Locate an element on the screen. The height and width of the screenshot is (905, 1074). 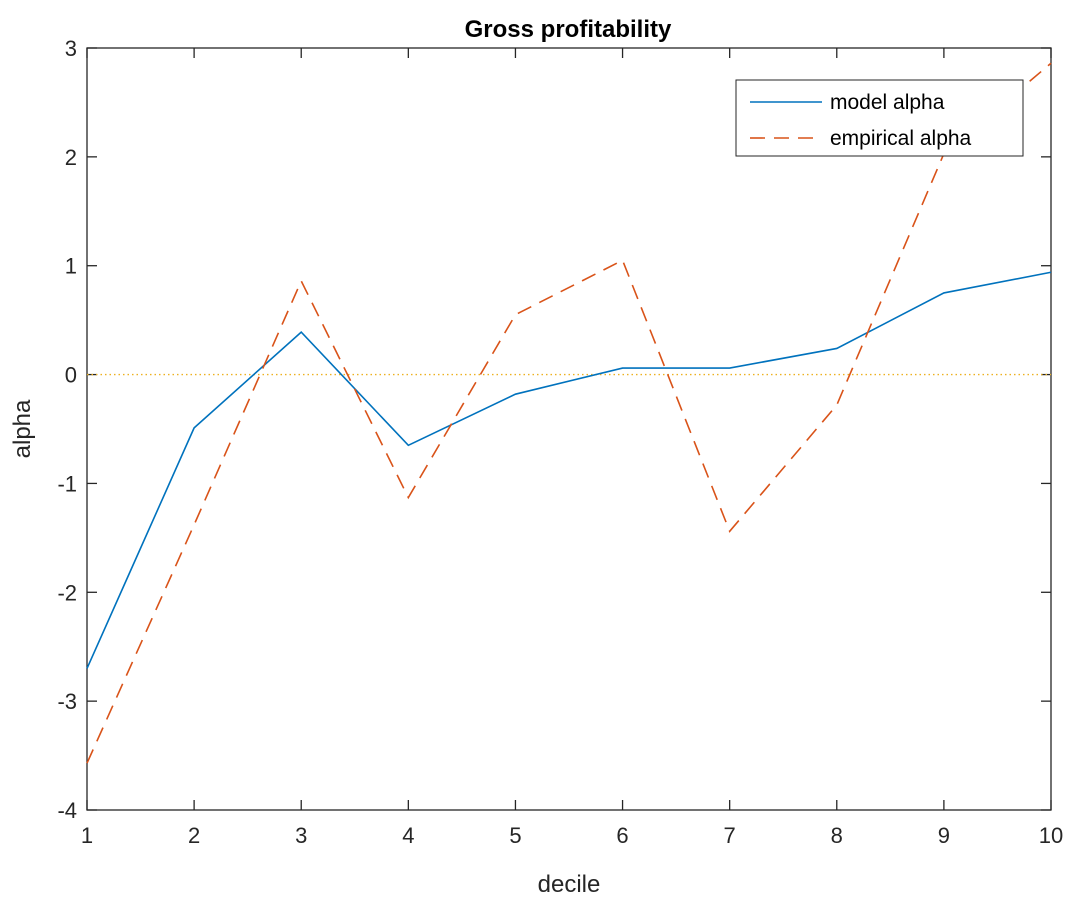
y-axis-label: alpha is located at coordinates (22, 428).